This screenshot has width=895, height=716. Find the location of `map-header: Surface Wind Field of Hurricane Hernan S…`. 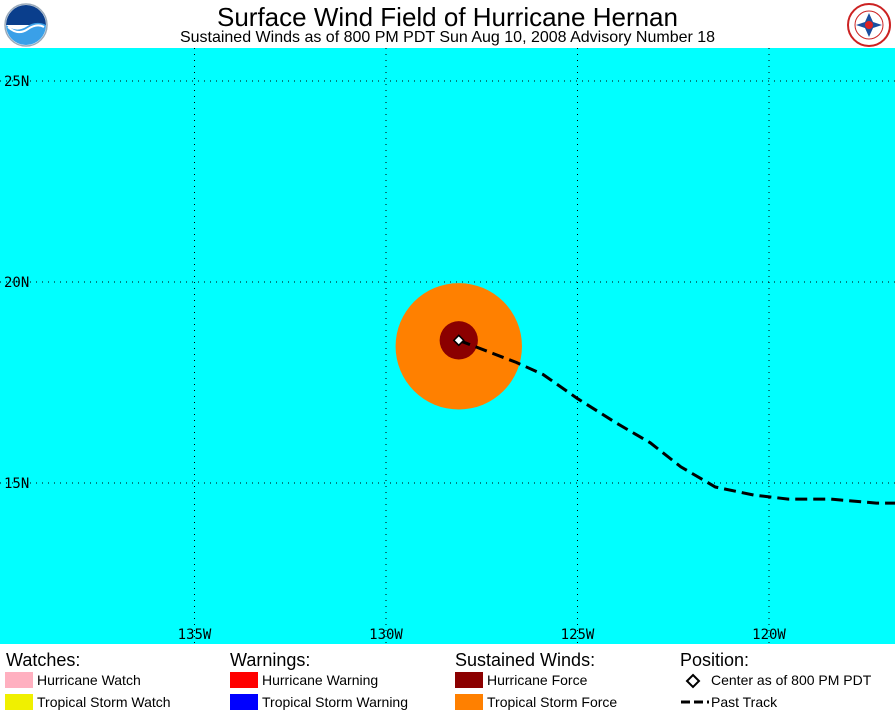

map-header: Surface Wind Field of Hurricane Hernan S… is located at coordinates (447, 24).